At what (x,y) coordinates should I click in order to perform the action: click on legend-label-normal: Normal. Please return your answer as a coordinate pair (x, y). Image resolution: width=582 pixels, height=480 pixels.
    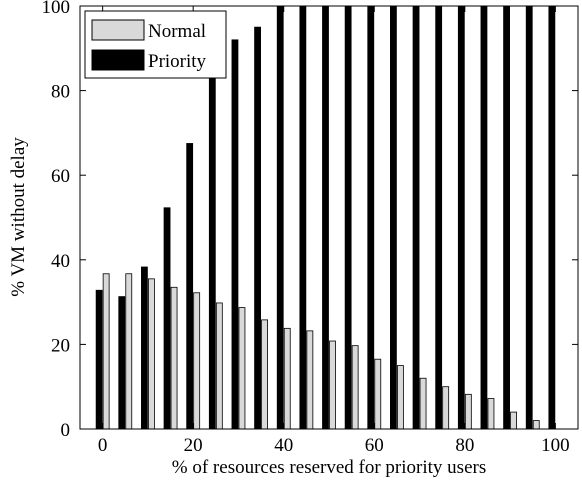
    Looking at the image, I should click on (177, 31).